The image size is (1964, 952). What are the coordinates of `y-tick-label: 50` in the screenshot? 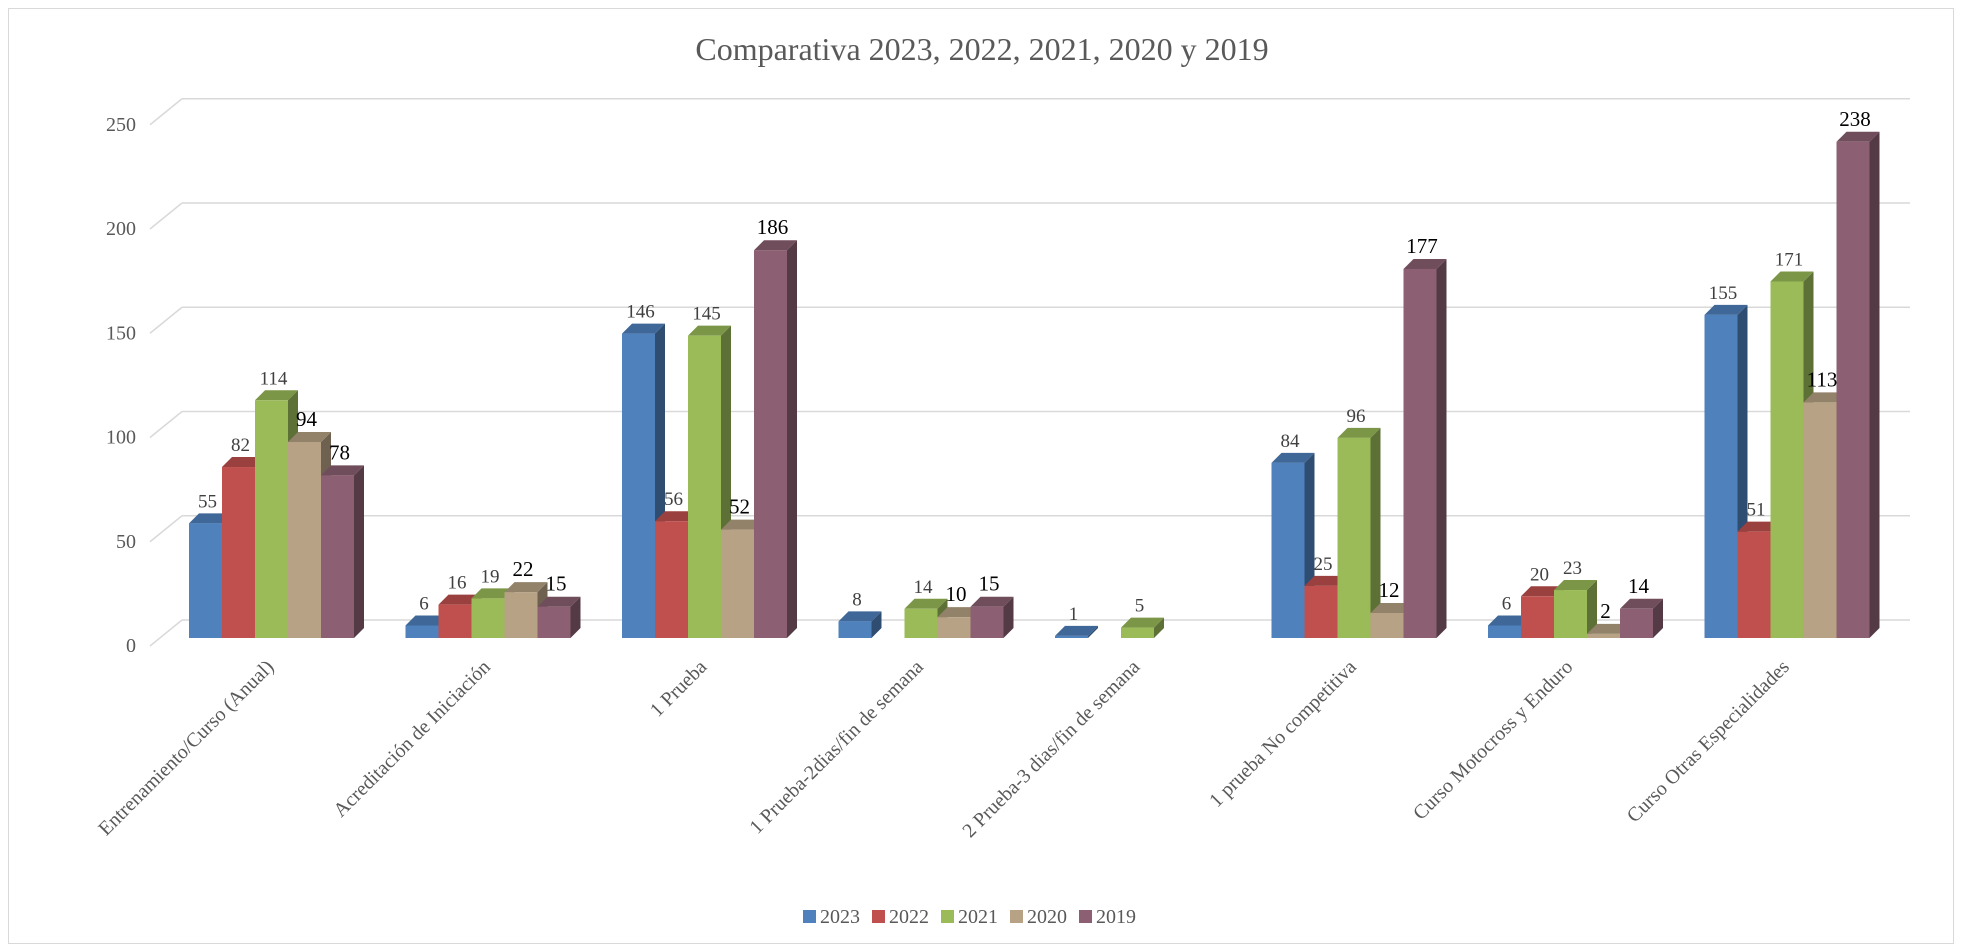 It's located at (126, 542).